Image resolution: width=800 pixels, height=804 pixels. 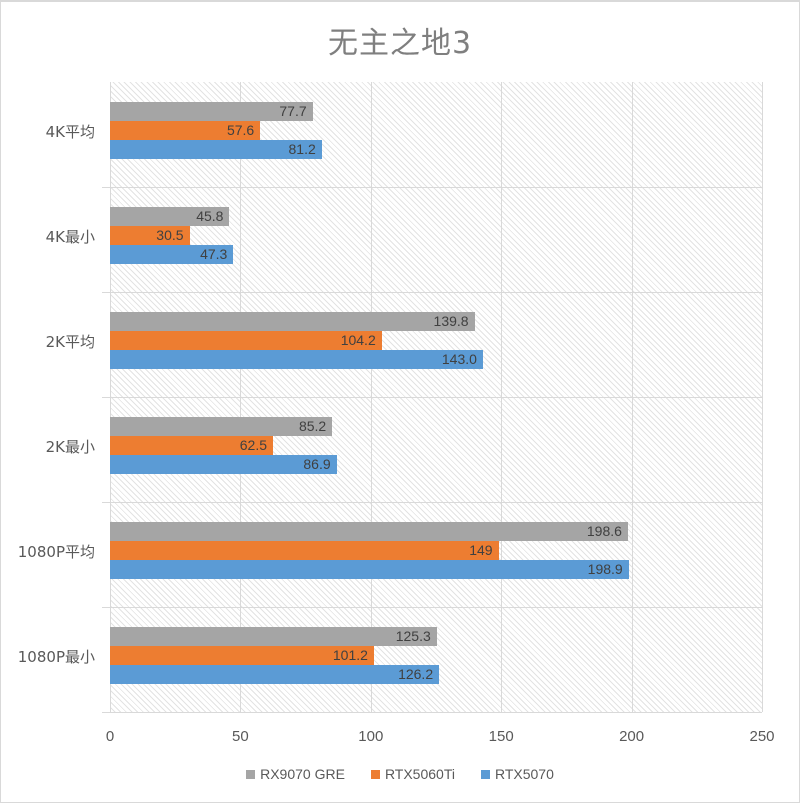 What do you see at coordinates (369, 569) in the screenshot?
I see `bar-rtx5070: 198.9` at bounding box center [369, 569].